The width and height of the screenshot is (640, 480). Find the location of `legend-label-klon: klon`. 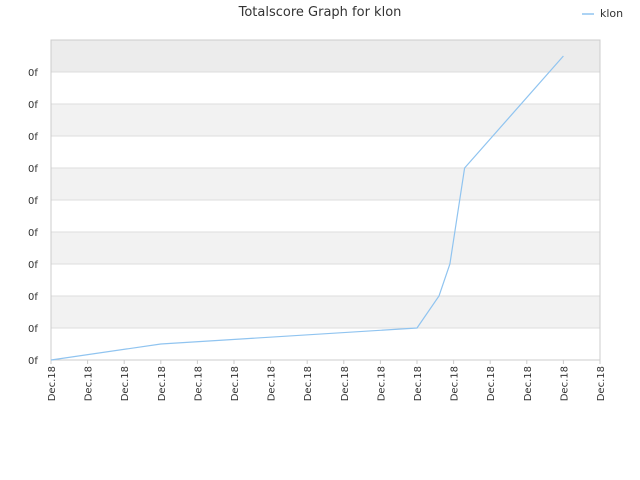

legend-label-klon: klon is located at coordinates (611, 13).